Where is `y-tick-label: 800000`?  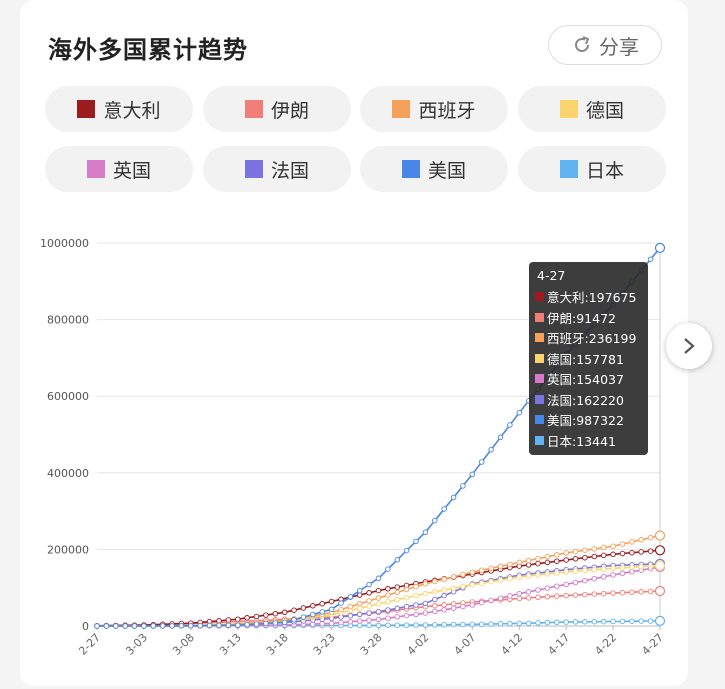 y-tick-label: 800000 is located at coordinates (68, 320).